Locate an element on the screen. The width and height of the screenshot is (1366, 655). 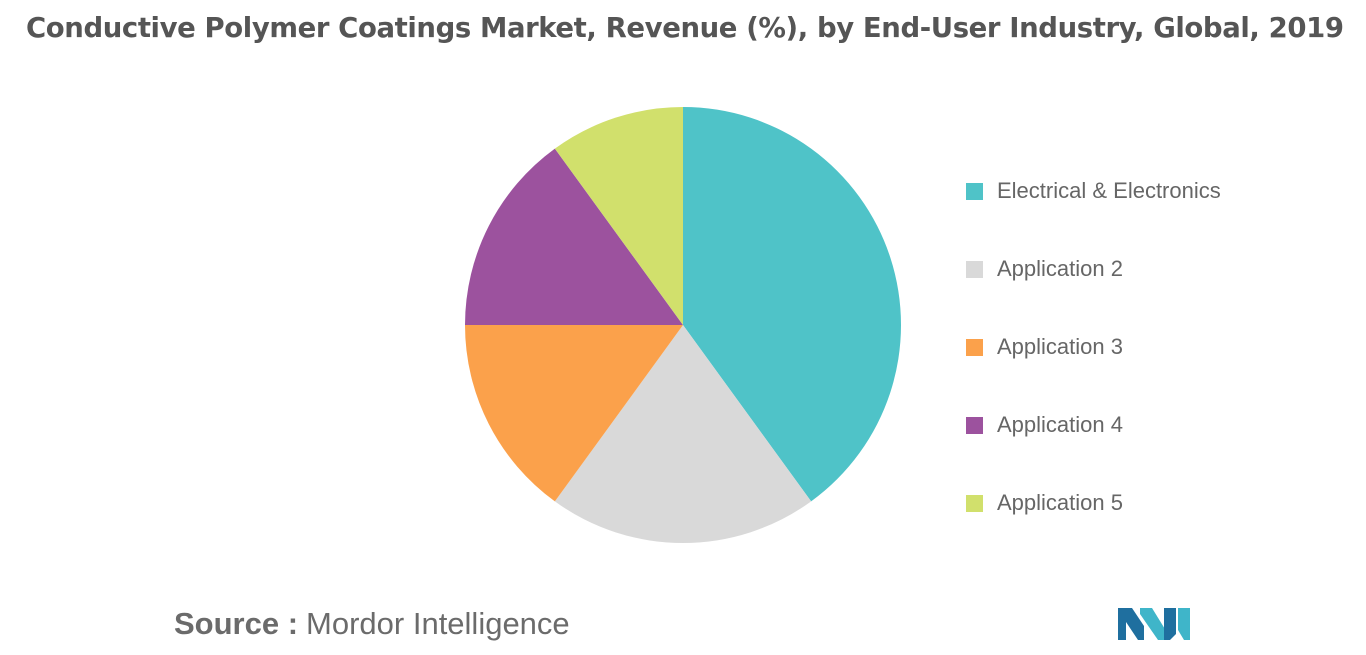
legend-label: Application 4 is located at coordinates (1060, 424).